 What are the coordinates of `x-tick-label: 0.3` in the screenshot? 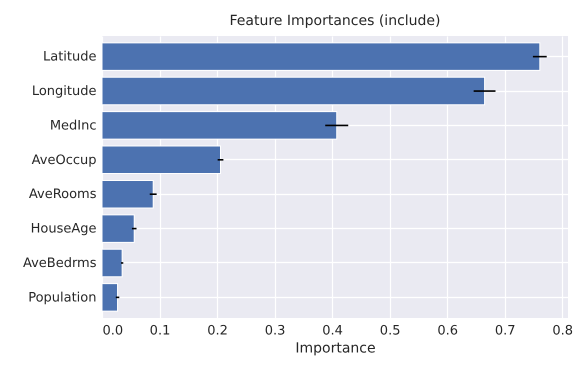 It's located at (275, 331).